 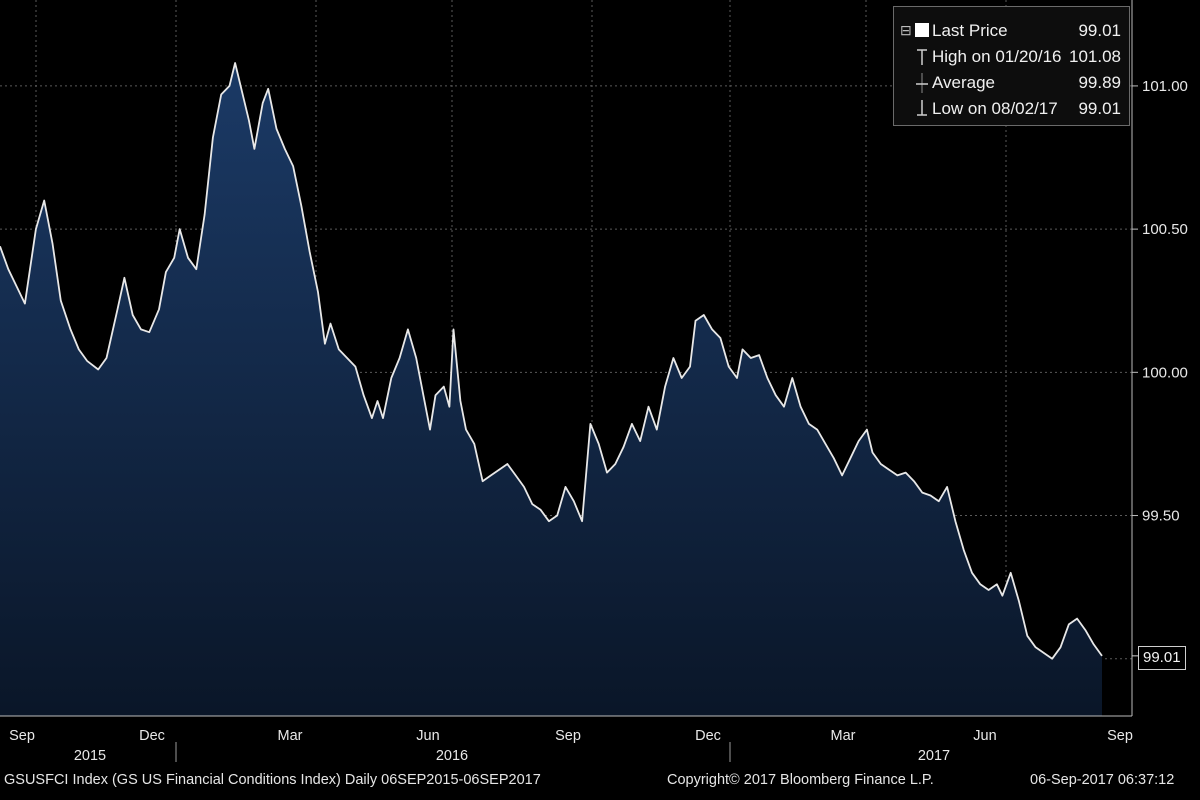 What do you see at coordinates (934, 756) in the screenshot?
I see `year-label: 2017` at bounding box center [934, 756].